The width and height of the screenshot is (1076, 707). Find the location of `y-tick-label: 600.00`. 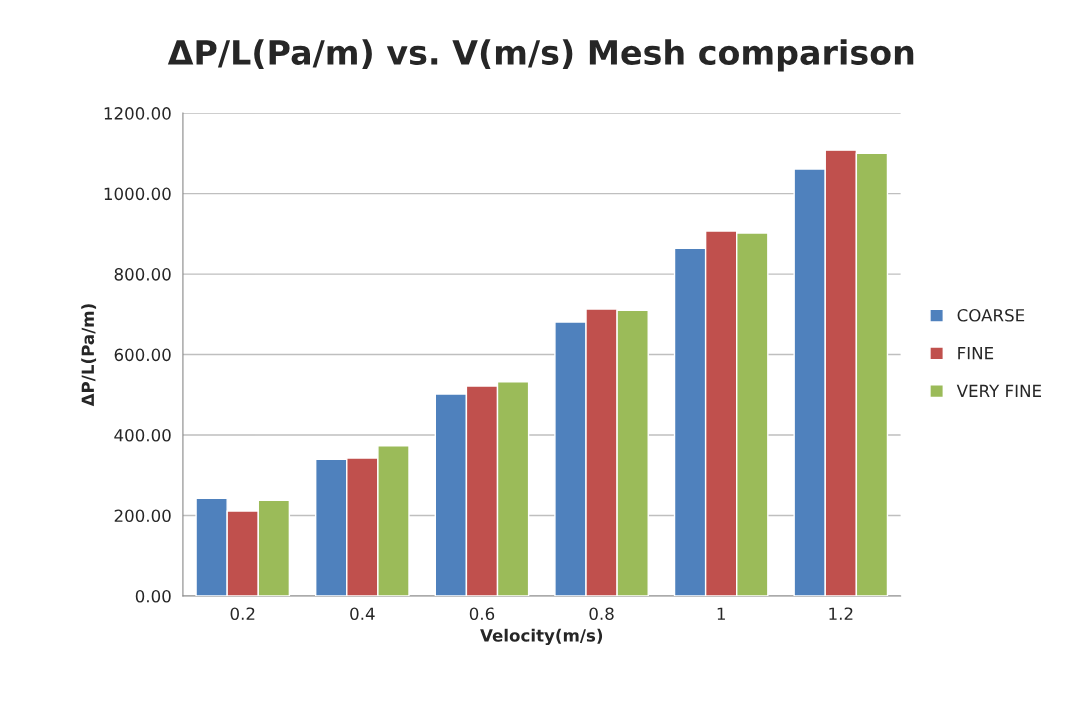

y-tick-label: 600.00 is located at coordinates (142, 355).